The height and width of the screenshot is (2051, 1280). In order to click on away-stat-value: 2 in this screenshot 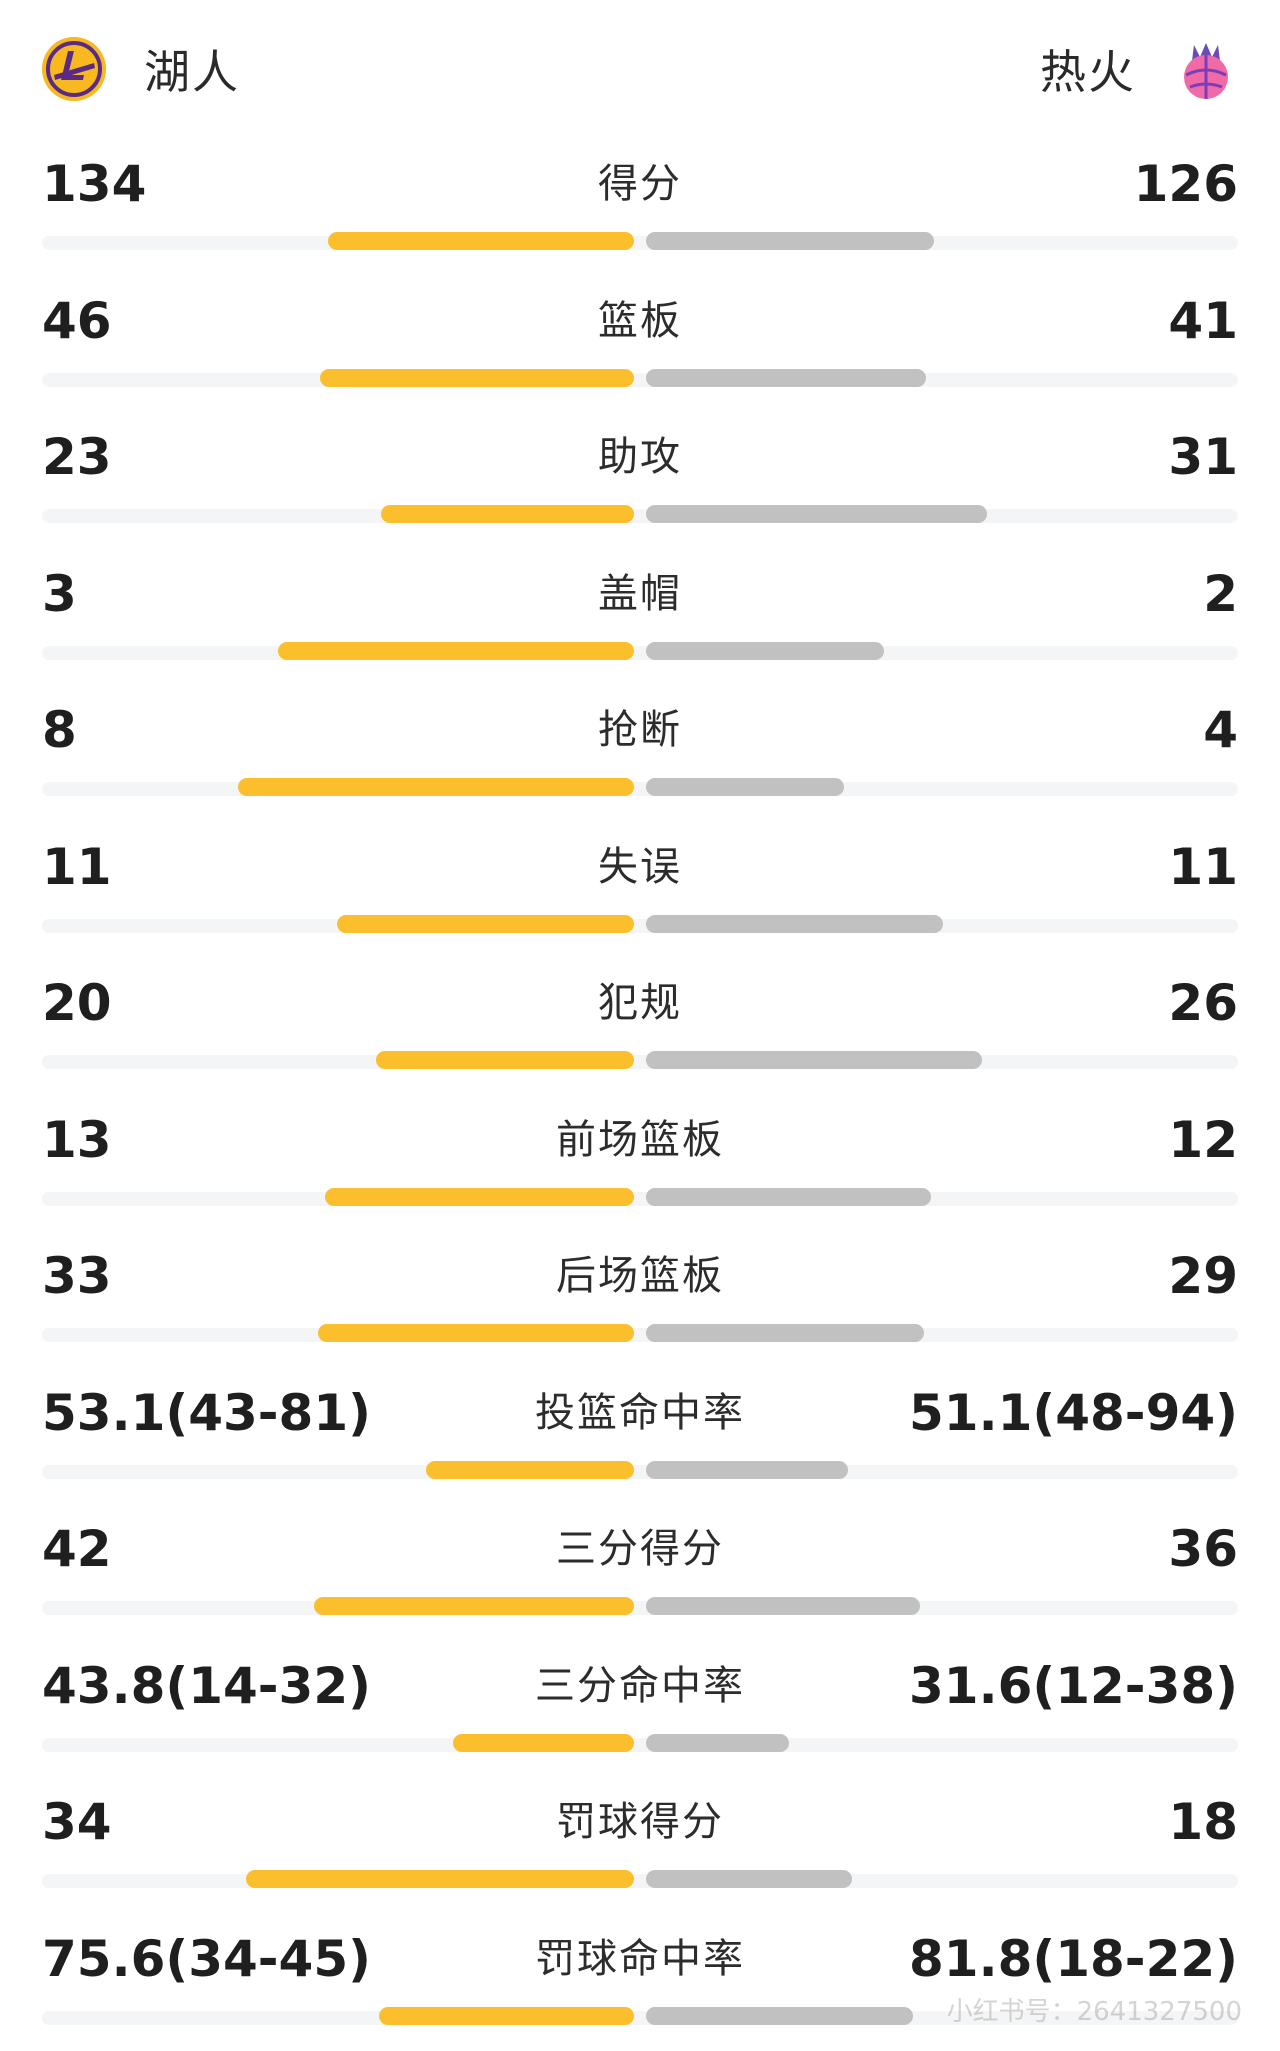, I will do `click(1220, 594)`.